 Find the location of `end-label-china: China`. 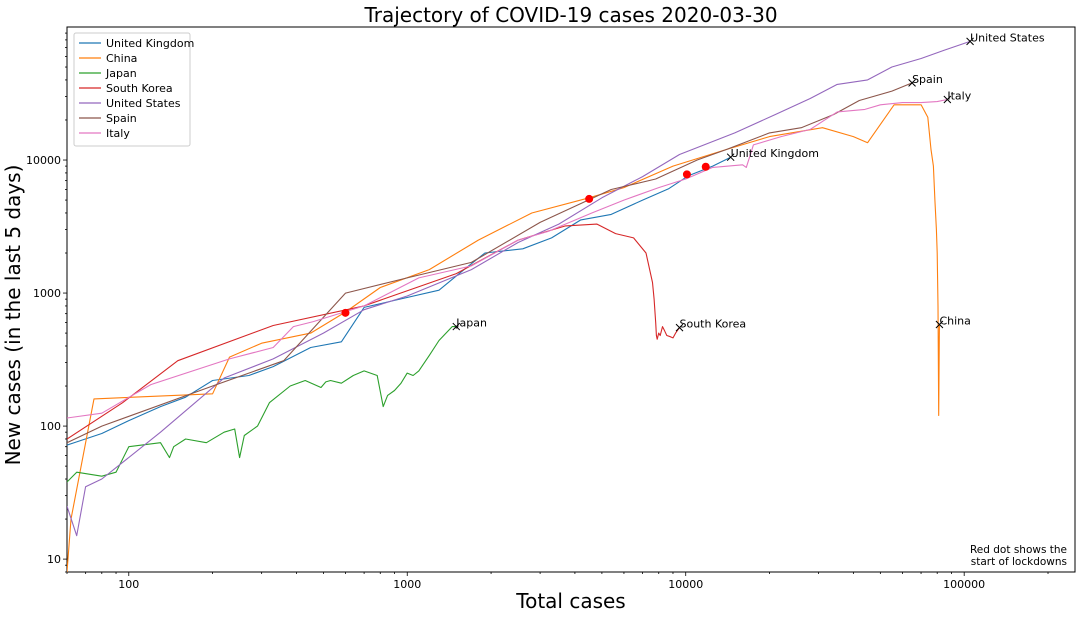

end-label-china: China is located at coordinates (954, 321).